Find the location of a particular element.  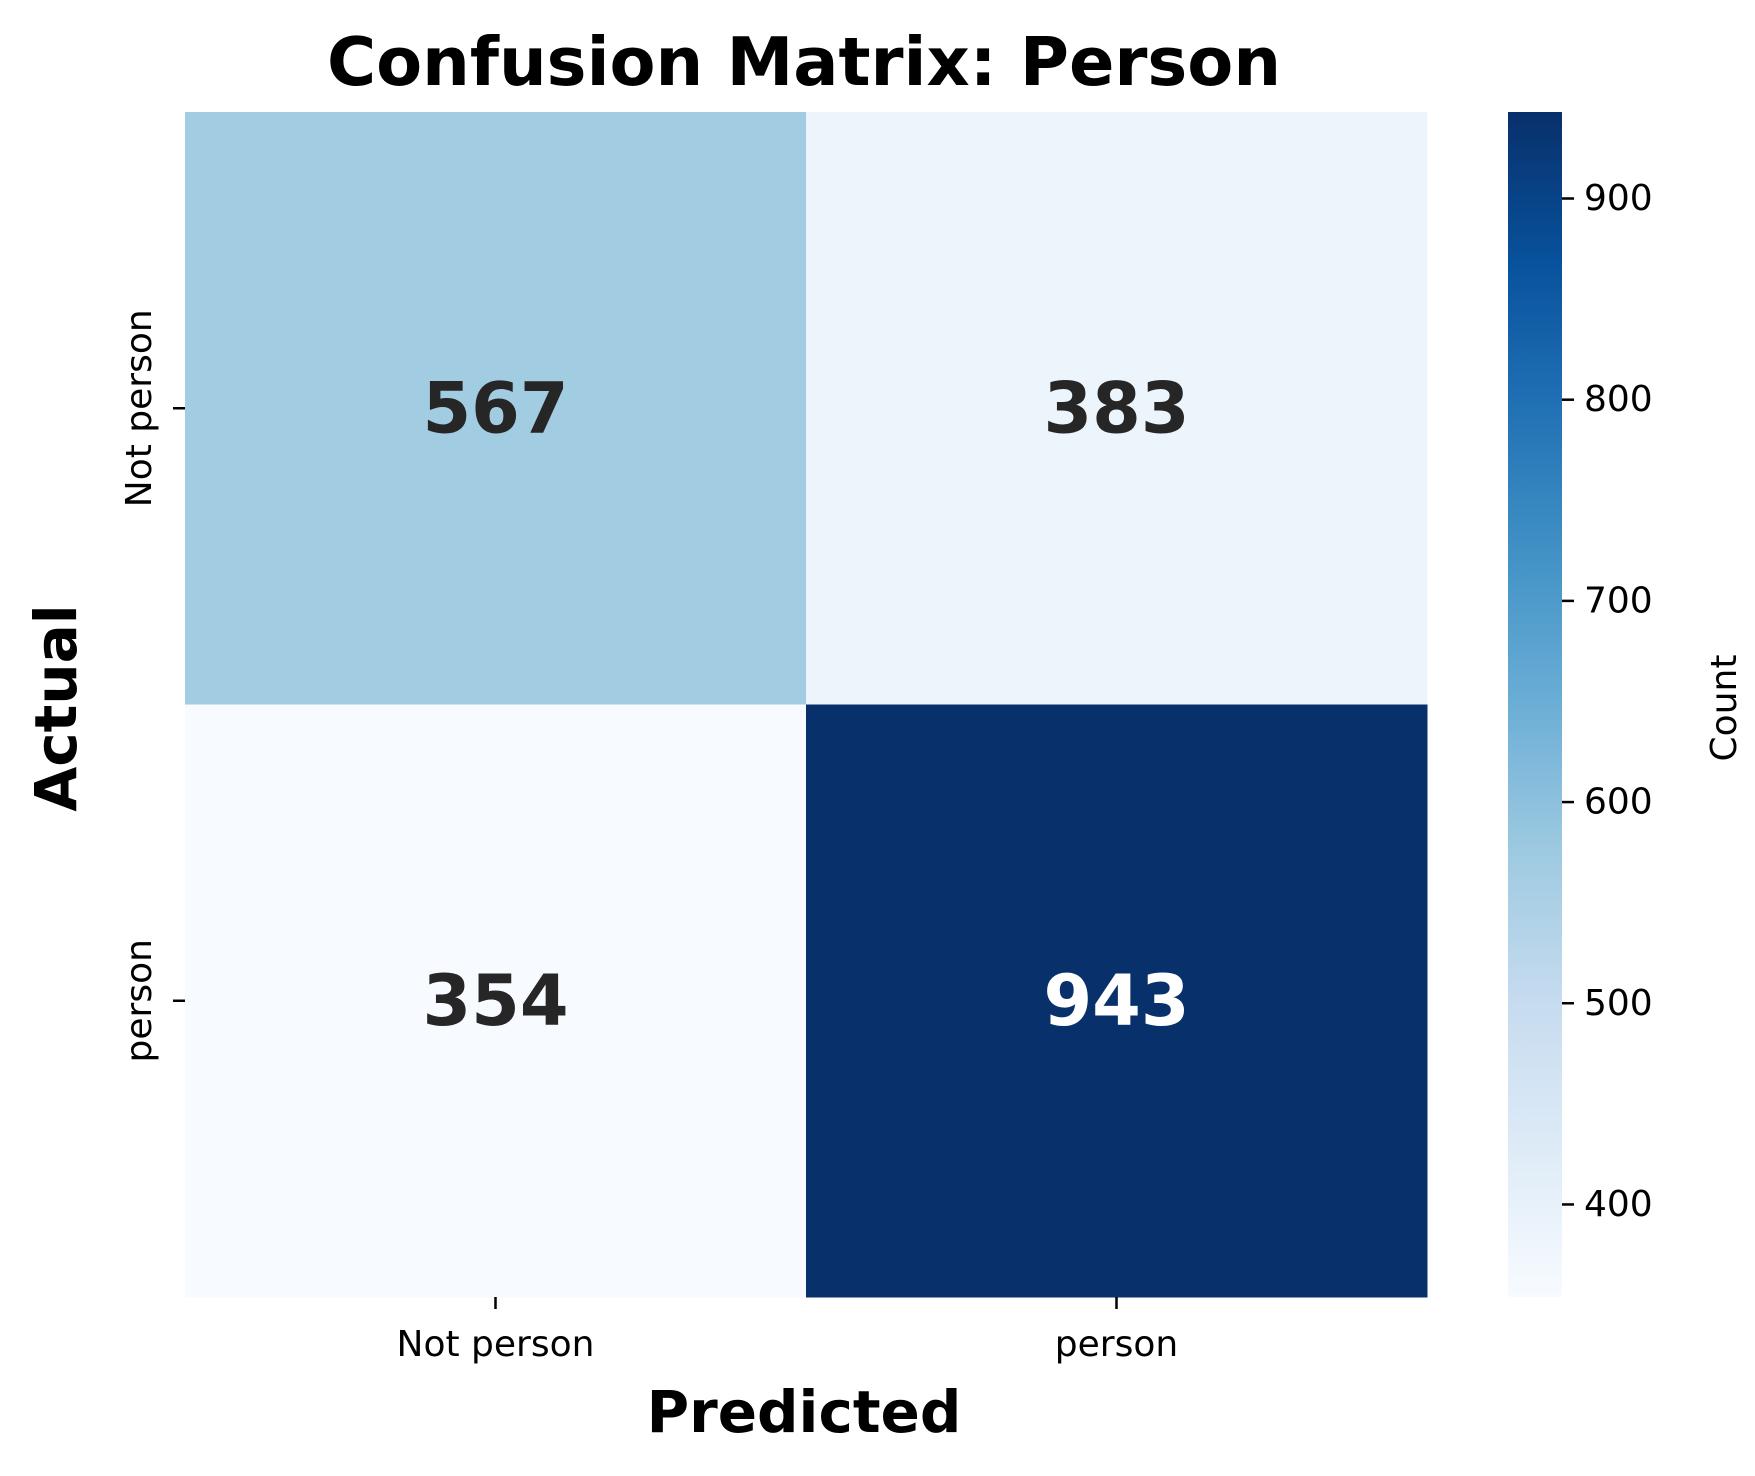

colorbar-tick-label: 500 is located at coordinates (1618, 1003).